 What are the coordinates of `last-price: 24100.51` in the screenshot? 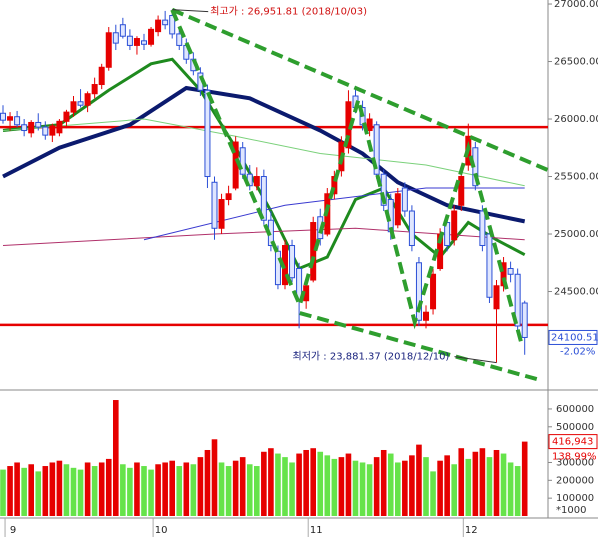 It's located at (574, 337).